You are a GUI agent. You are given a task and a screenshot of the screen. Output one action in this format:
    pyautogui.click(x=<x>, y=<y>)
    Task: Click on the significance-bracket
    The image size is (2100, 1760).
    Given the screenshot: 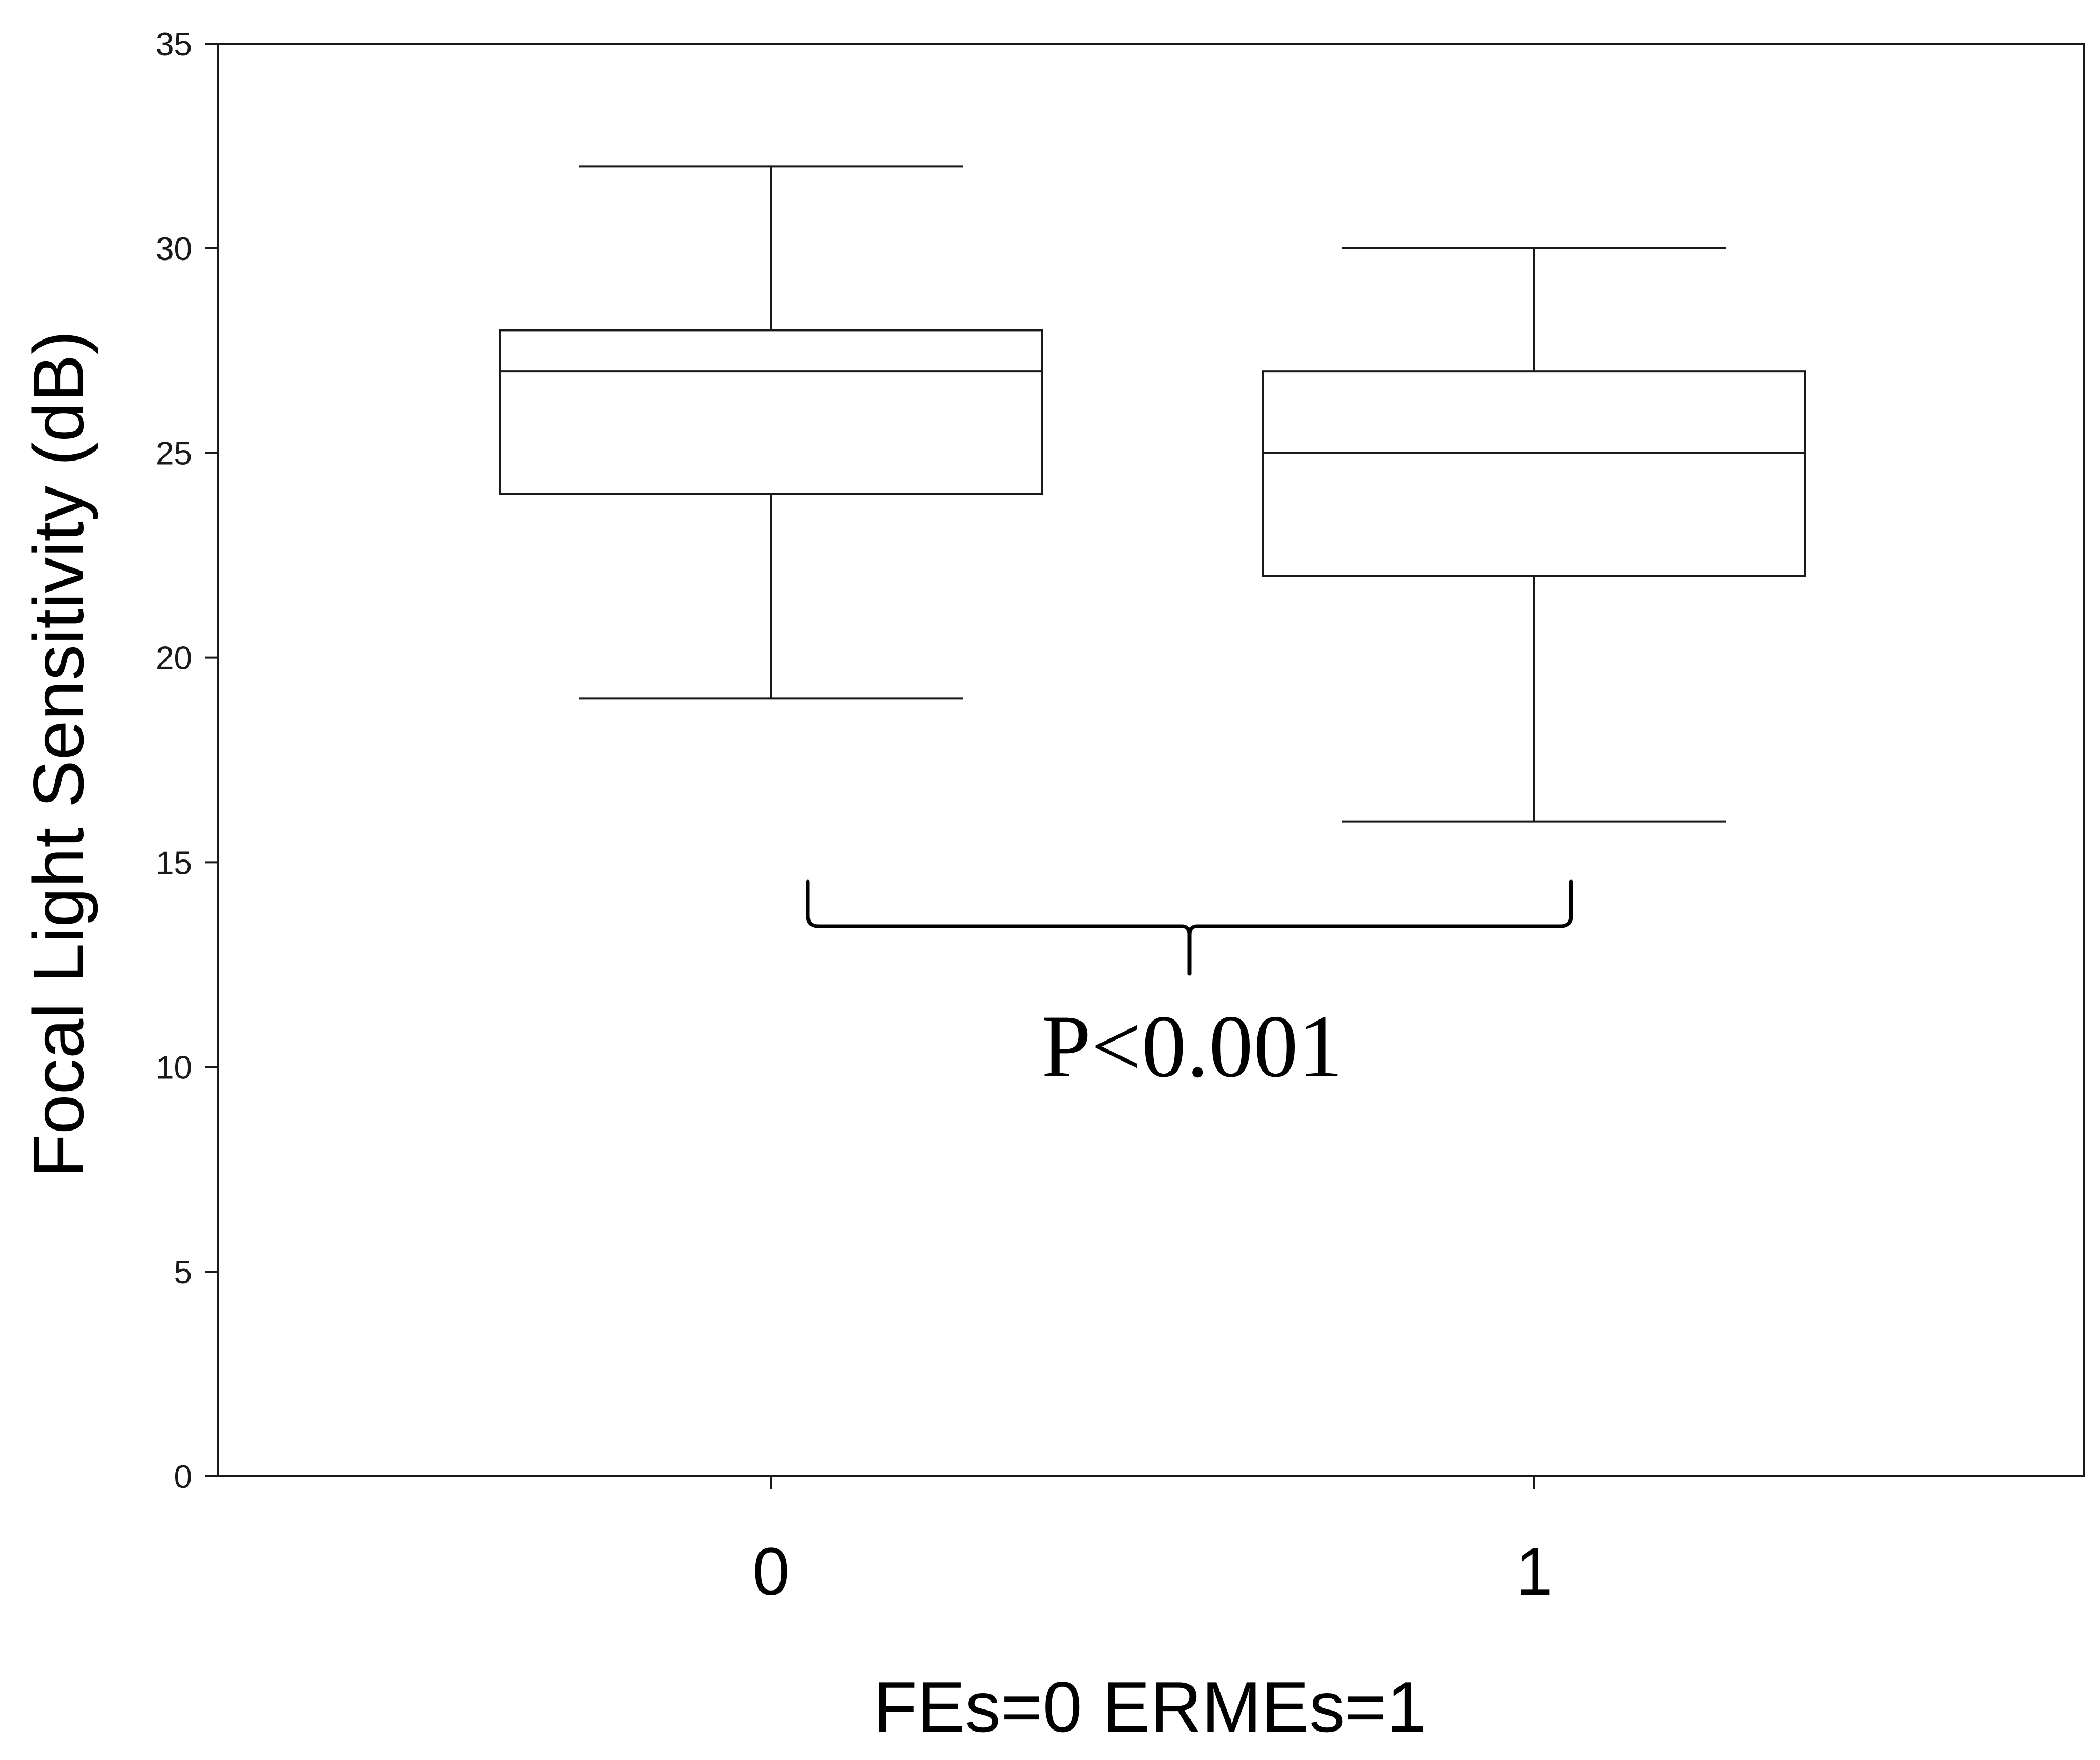 What is the action you would take?
    pyautogui.click(x=1189, y=927)
    